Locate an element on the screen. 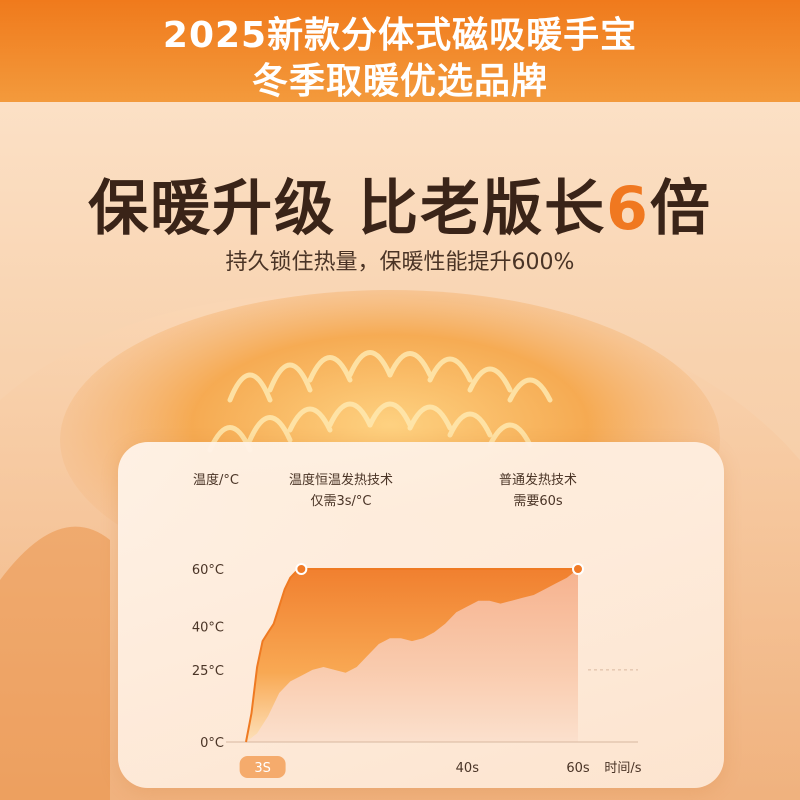  subheadline: 持久锁住热量，保暖性能提升600% is located at coordinates (400, 262).